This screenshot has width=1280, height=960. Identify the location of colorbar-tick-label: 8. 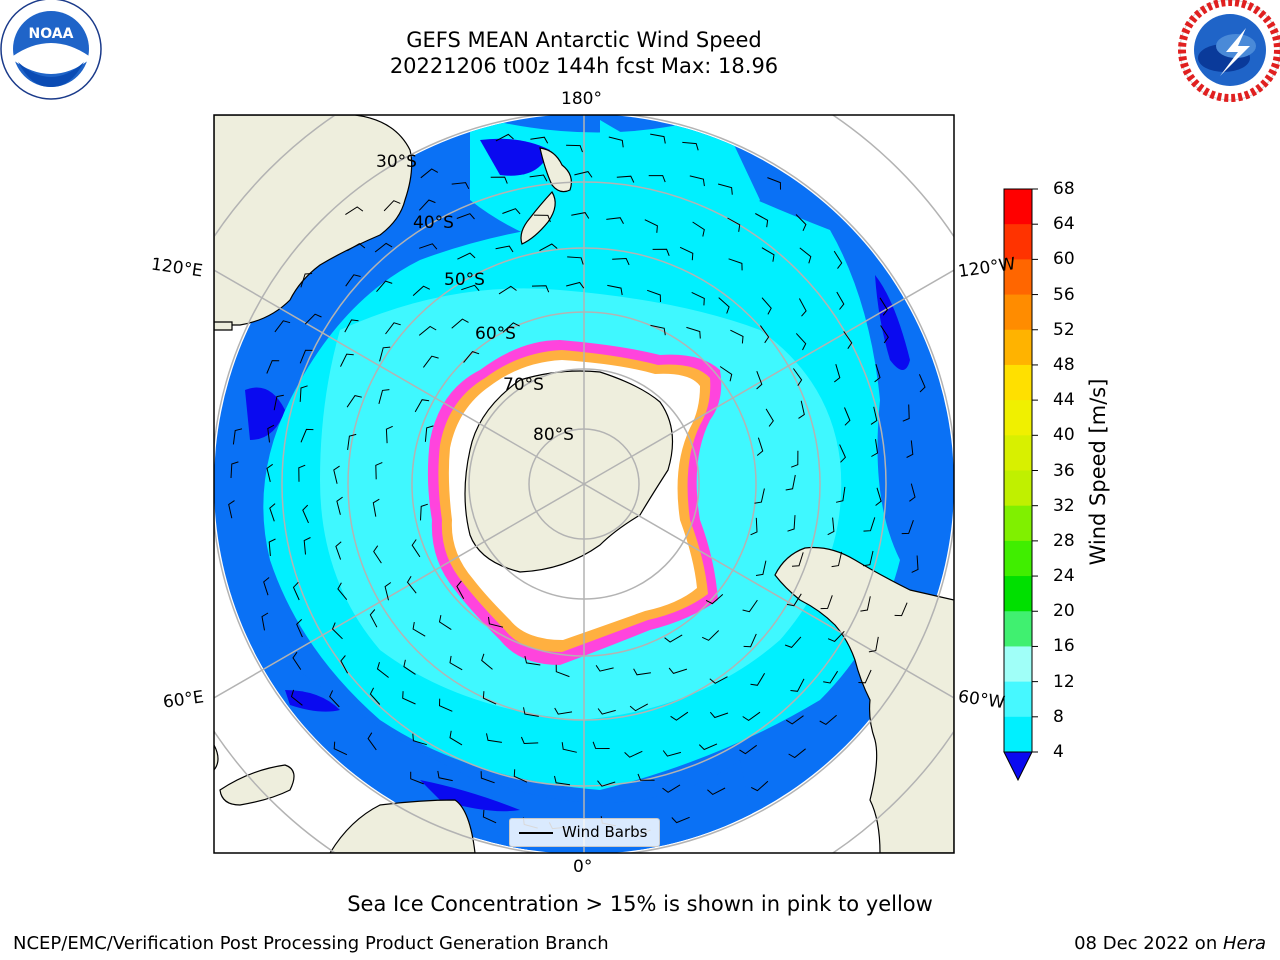
(1058, 716).